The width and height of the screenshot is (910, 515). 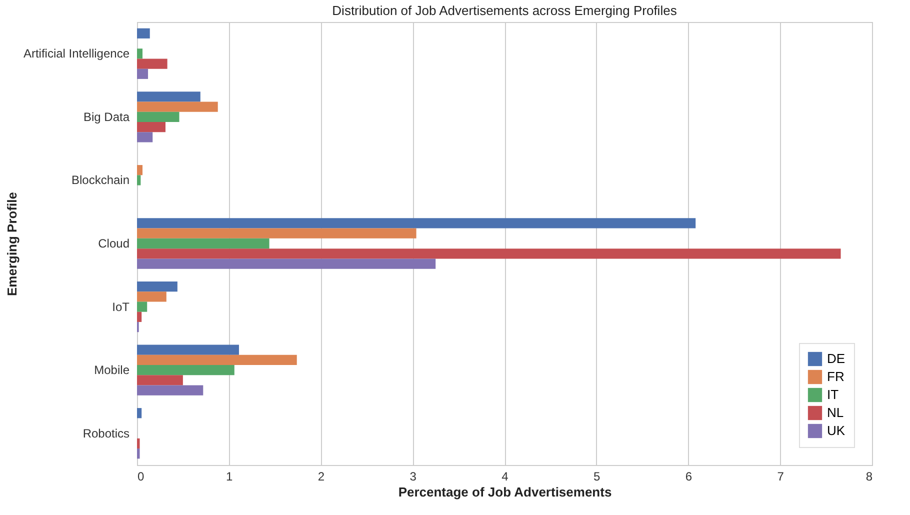 I want to click on x-tick-label: 4, so click(x=505, y=477).